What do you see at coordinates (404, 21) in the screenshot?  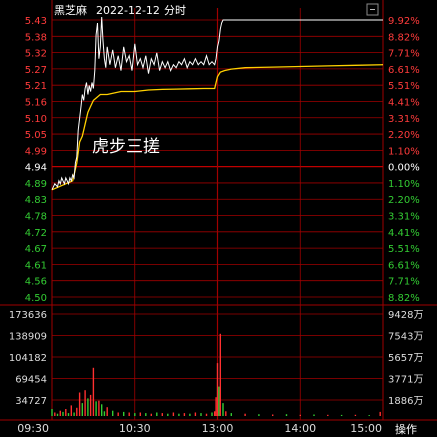 I see `percent-tick: 9.92%` at bounding box center [404, 21].